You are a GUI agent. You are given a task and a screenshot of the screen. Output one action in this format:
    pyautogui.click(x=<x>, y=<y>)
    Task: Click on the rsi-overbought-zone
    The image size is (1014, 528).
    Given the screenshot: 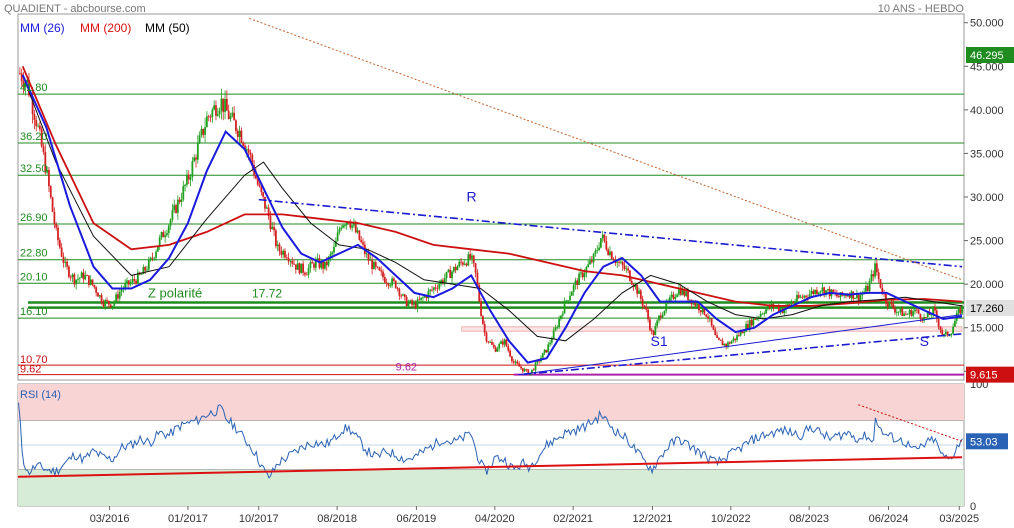 What is the action you would take?
    pyautogui.click(x=491, y=402)
    